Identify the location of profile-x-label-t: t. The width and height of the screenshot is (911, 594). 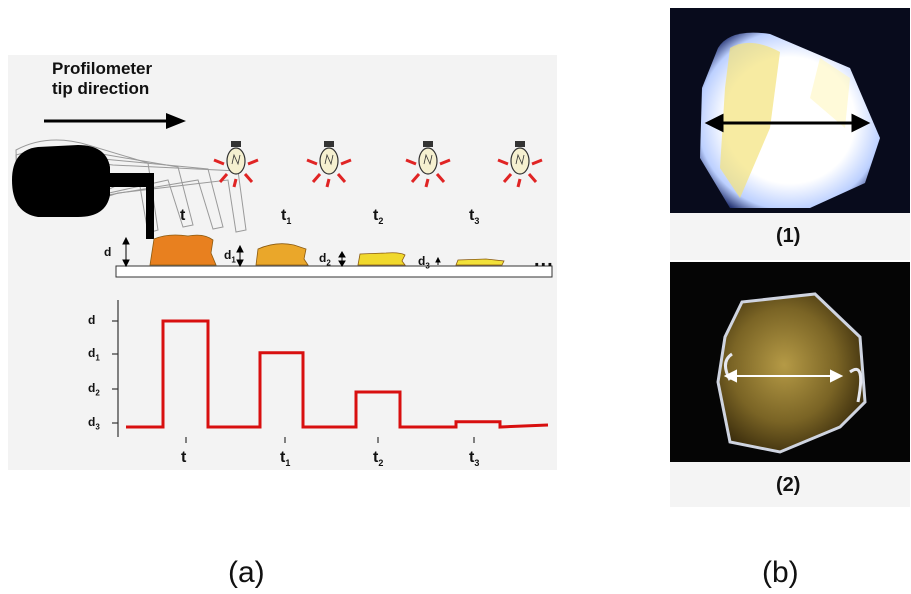
(184, 457).